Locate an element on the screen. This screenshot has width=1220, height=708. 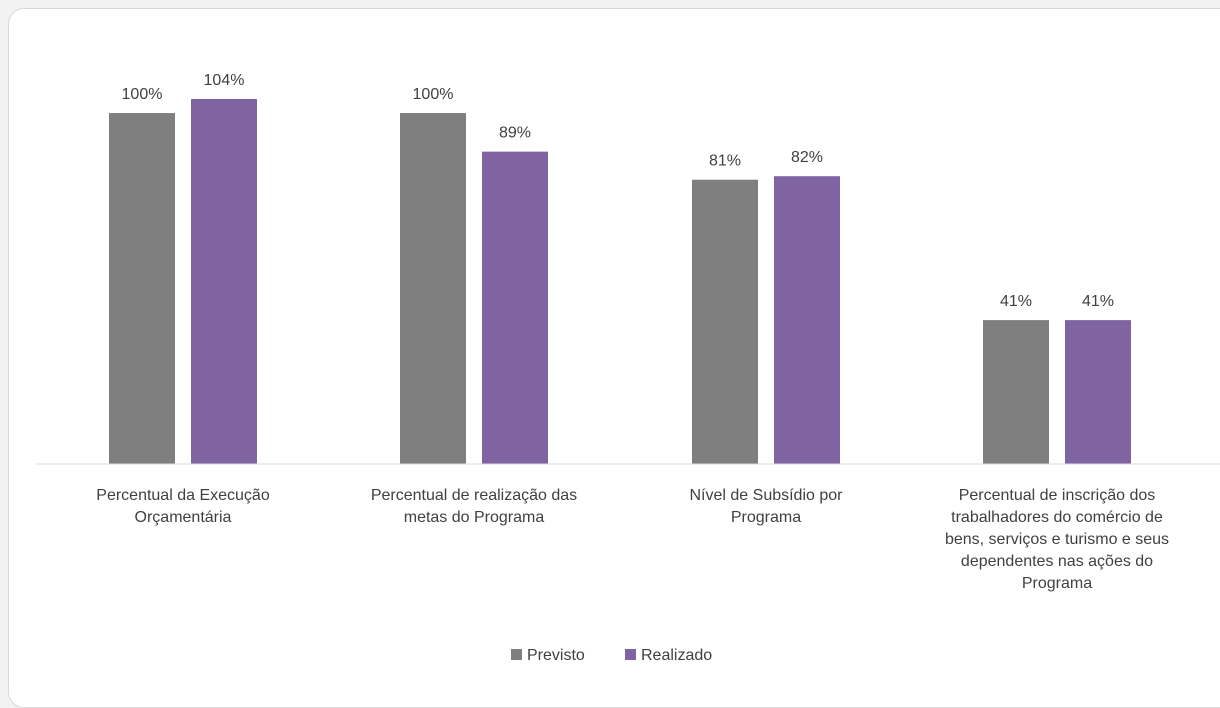
legend-label-previsto: Previsto is located at coordinates (556, 655).